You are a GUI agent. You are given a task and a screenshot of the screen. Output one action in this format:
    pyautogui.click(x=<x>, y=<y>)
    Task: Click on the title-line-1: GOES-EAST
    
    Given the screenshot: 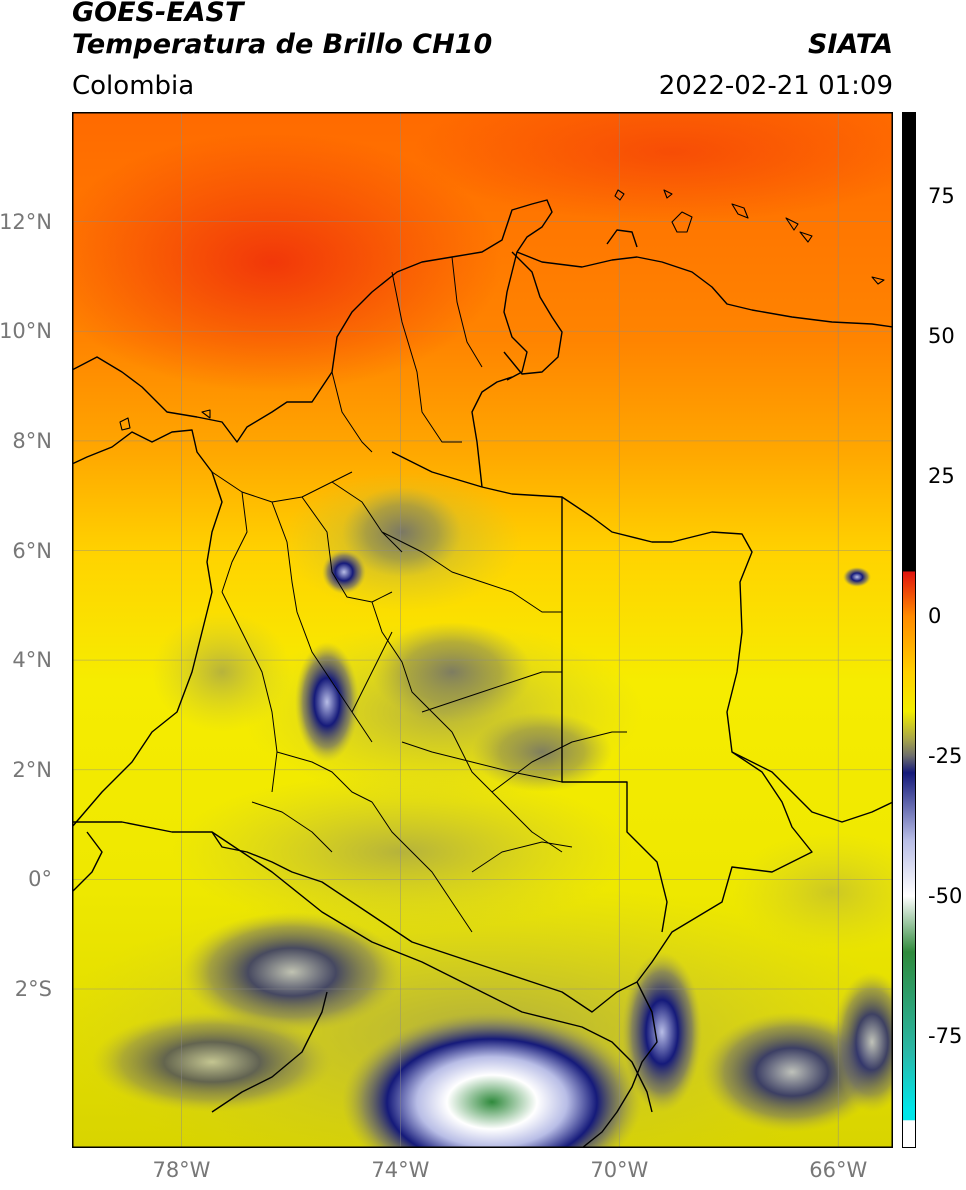 What is the action you would take?
    pyautogui.click(x=158, y=14)
    